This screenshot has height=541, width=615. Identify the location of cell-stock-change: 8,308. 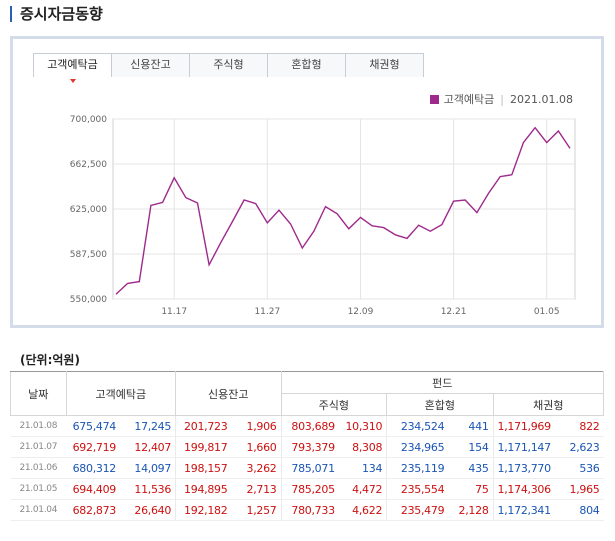
(362, 447).